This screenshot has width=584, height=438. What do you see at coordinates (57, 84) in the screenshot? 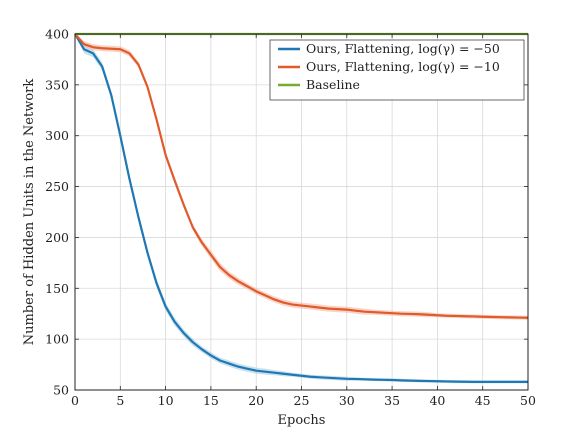
I see `y-tick-label: 350` at bounding box center [57, 84].